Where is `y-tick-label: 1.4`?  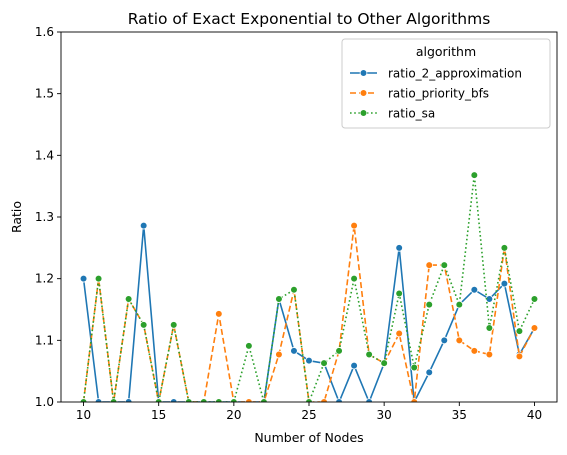 y-tick-label: 1.4 is located at coordinates (44, 155).